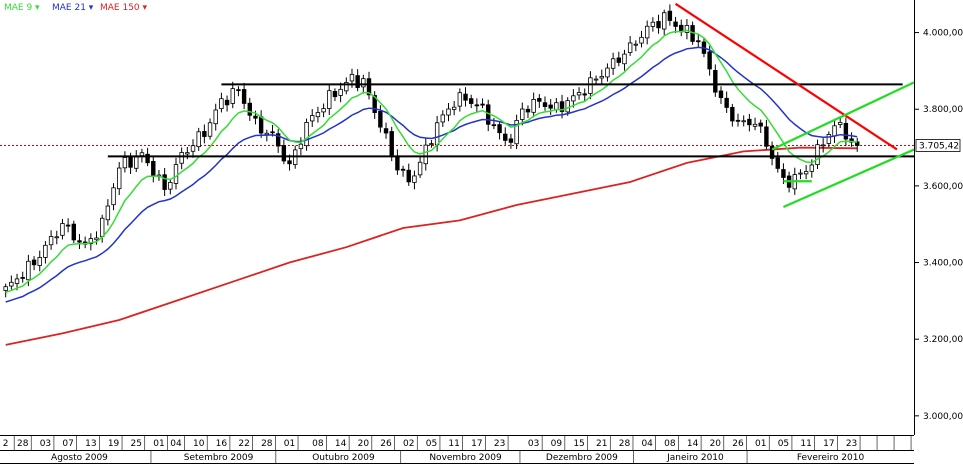 The height and width of the screenshot is (464, 963). What do you see at coordinates (431, 444) in the screenshot?
I see `x-day-label: 05` at bounding box center [431, 444].